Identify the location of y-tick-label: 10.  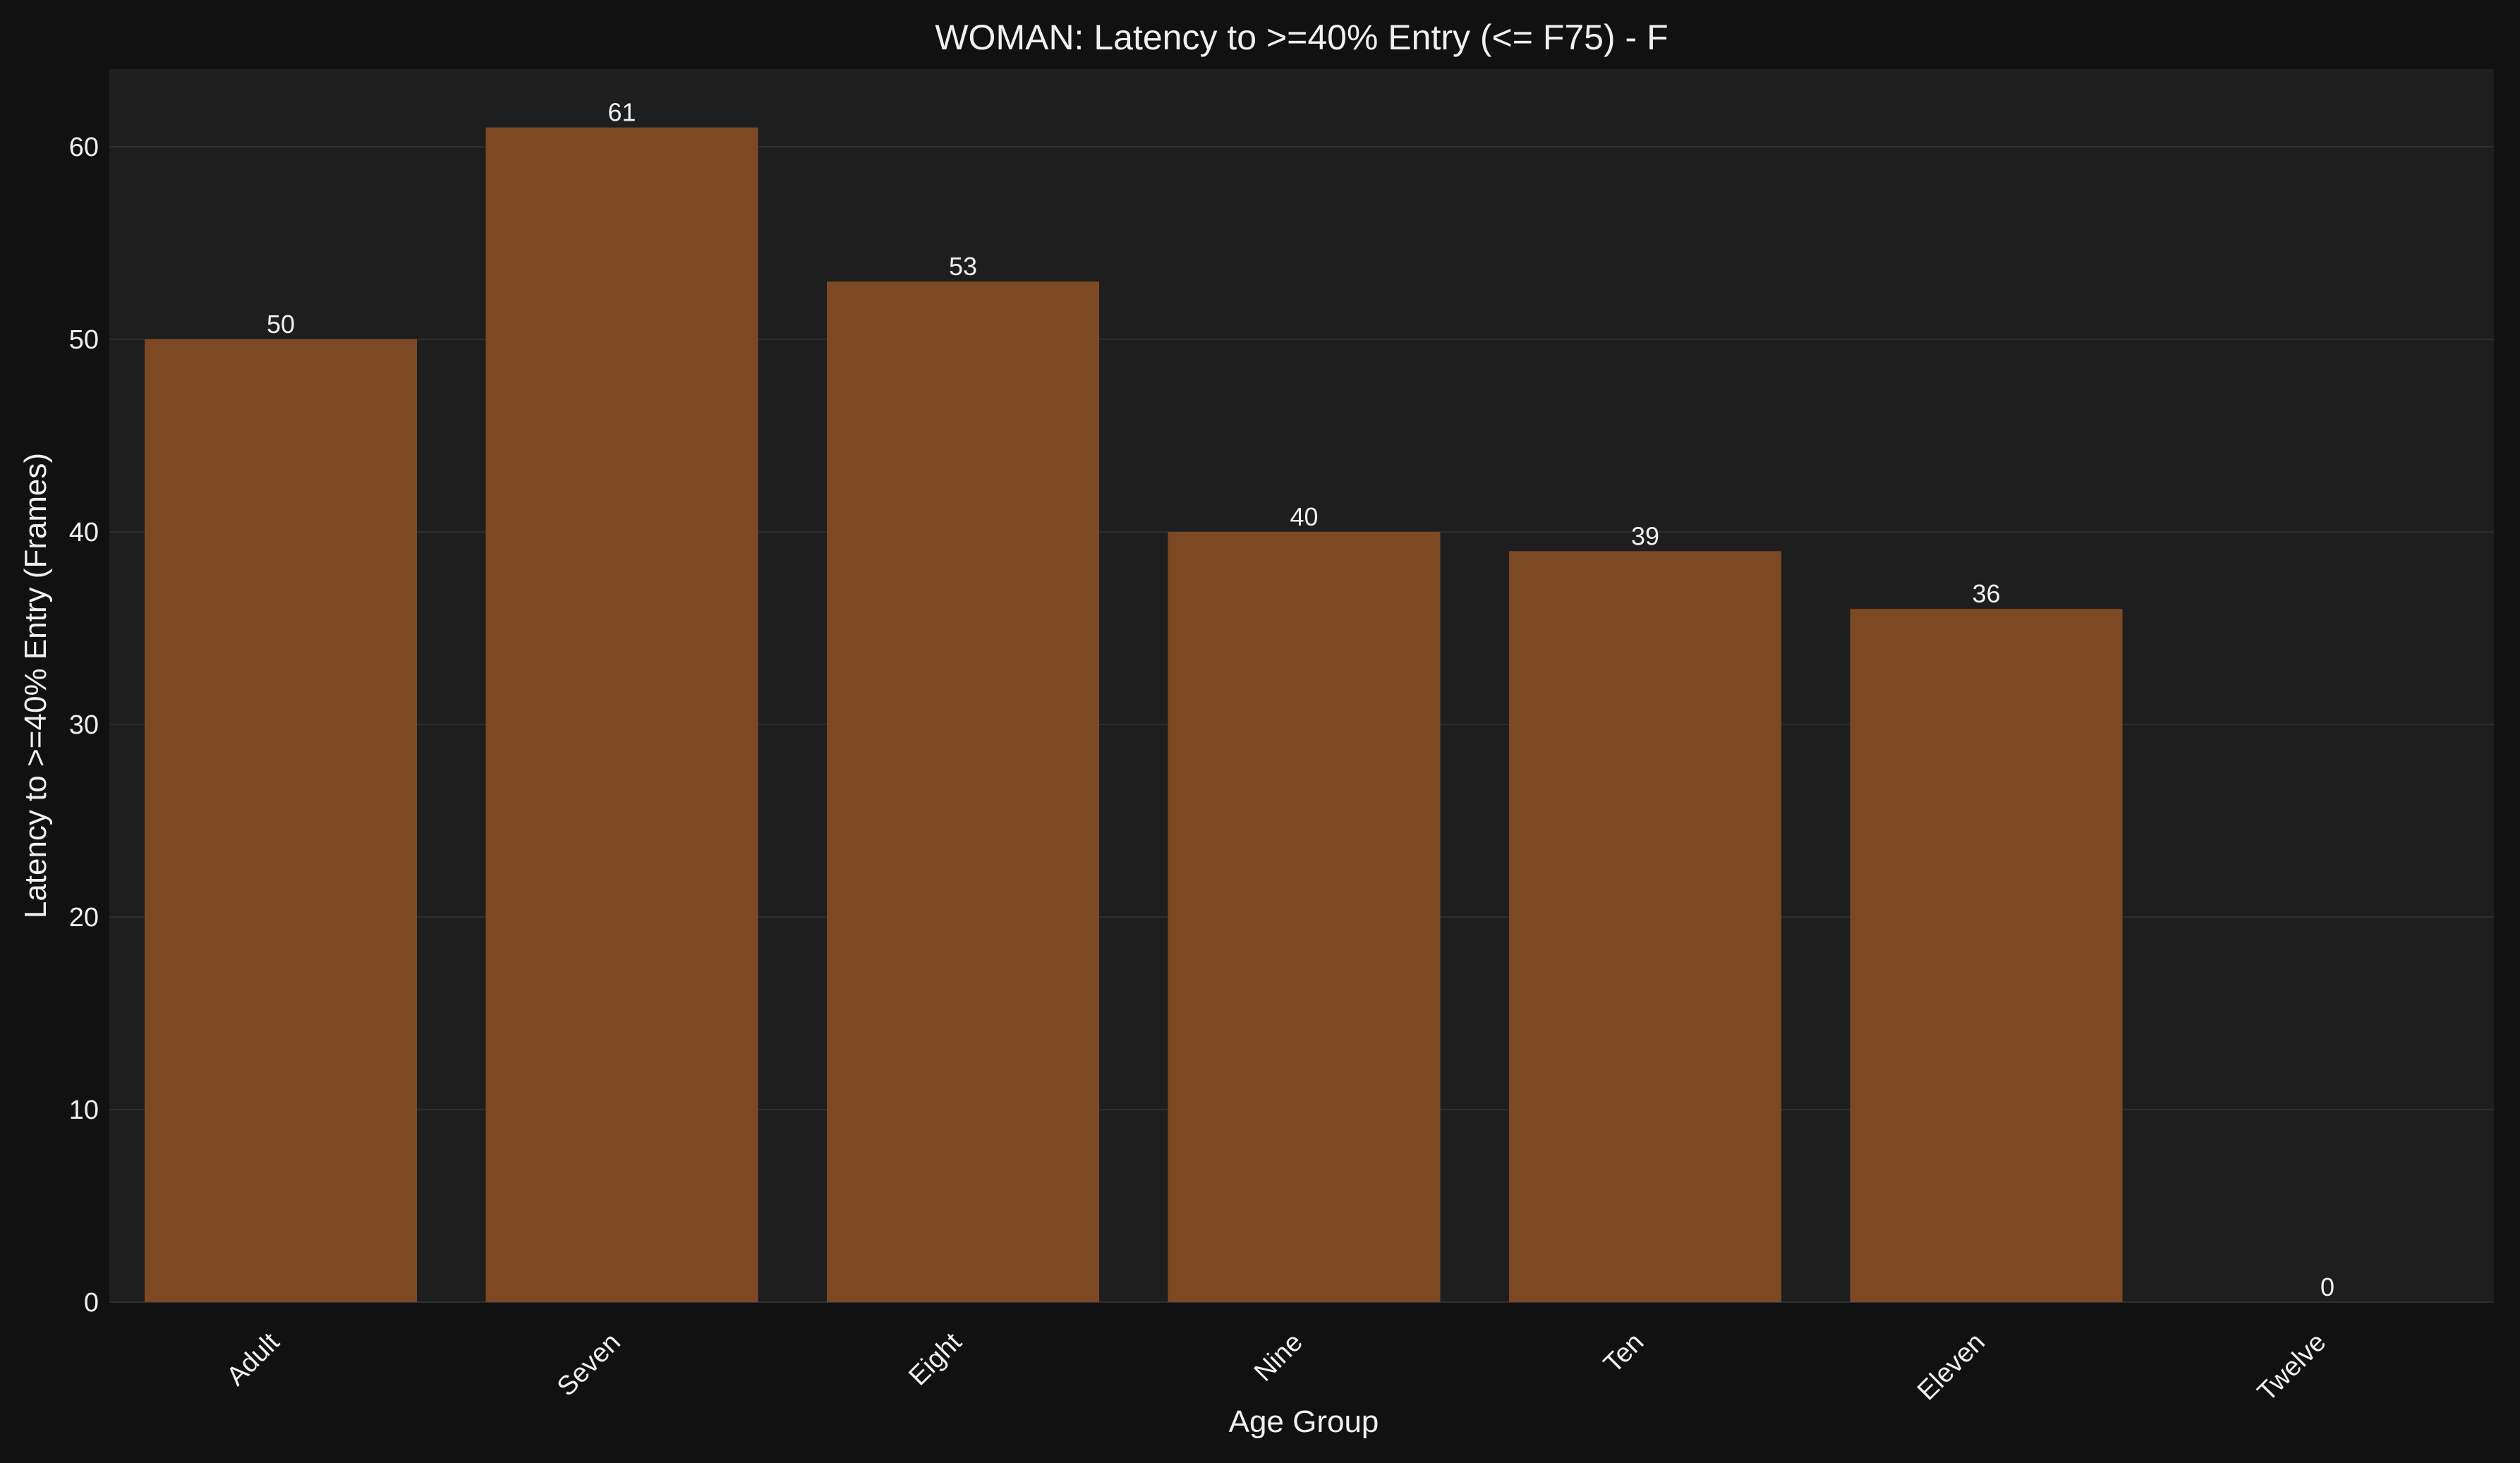
(84, 1110).